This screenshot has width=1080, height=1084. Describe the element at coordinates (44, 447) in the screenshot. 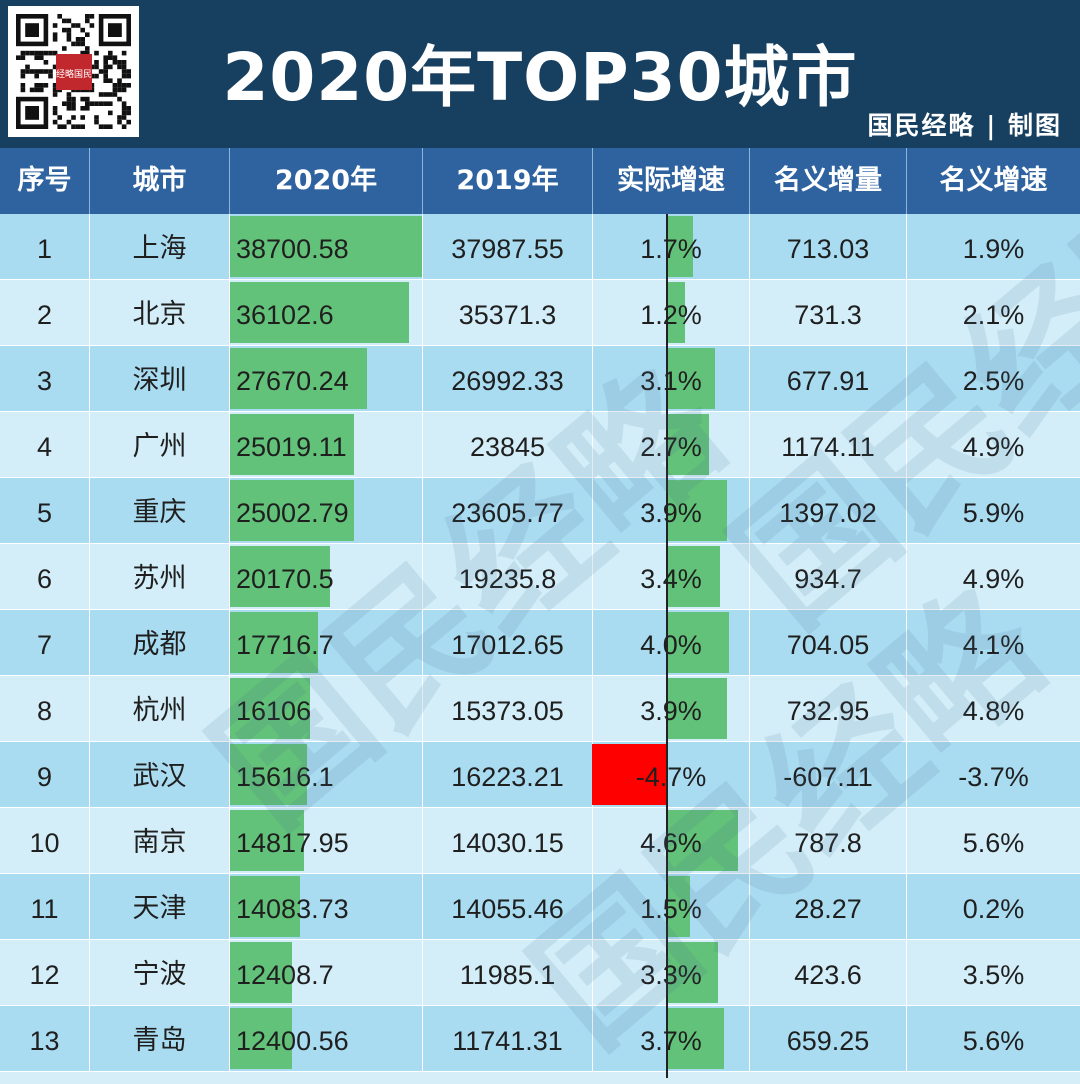

I see `rank-value: 4` at that location.